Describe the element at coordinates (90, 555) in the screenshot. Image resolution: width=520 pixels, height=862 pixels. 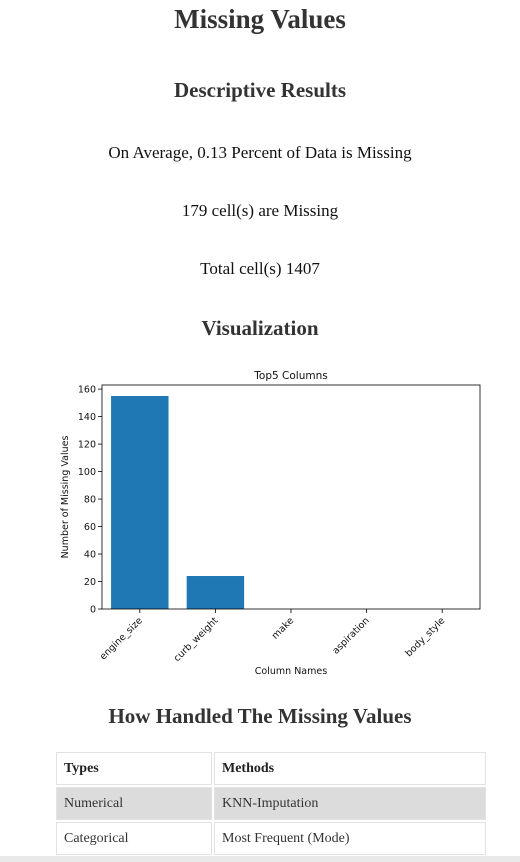
I see `y-tick-label: 40` at that location.